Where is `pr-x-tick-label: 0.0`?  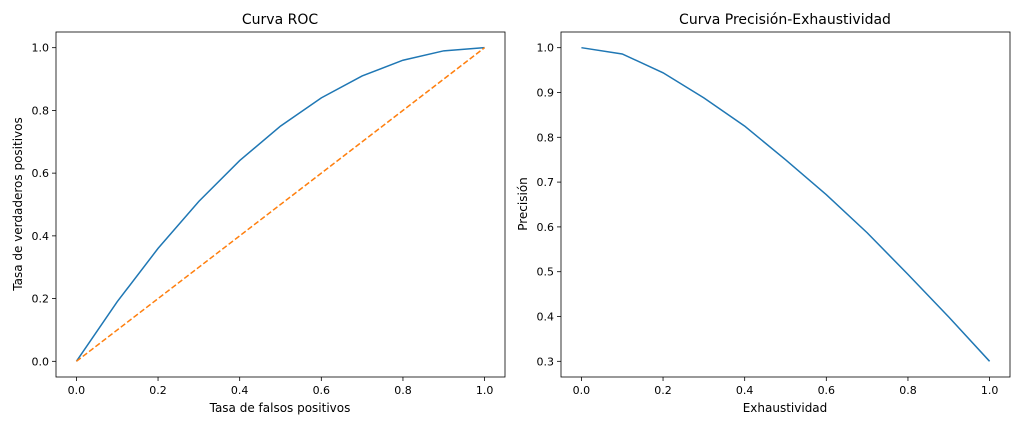
pr-x-tick-label: 0.0 is located at coordinates (582, 390).